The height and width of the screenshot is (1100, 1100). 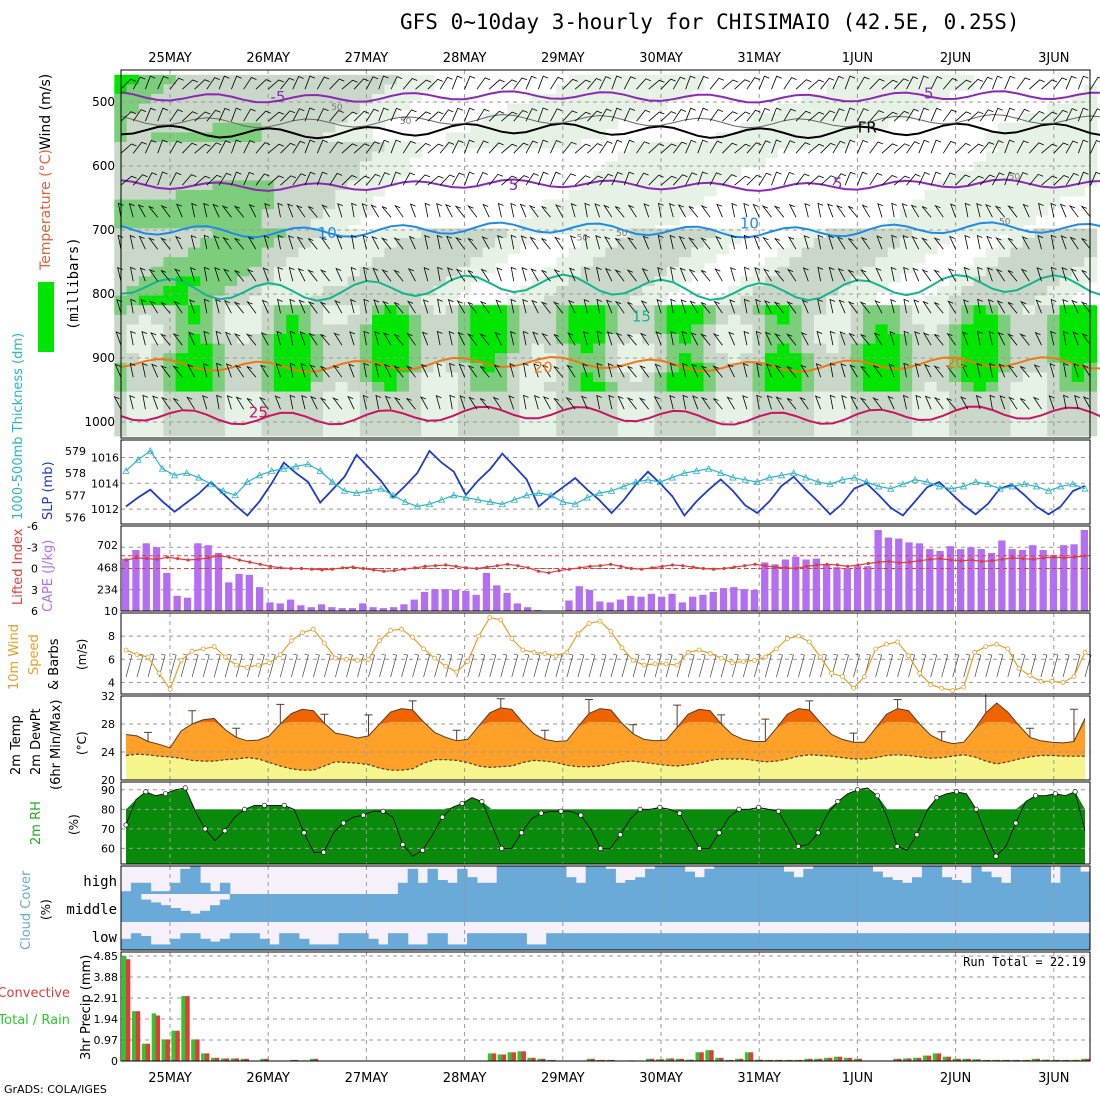 I want to click on thickness-point, so click(x=866, y=481).